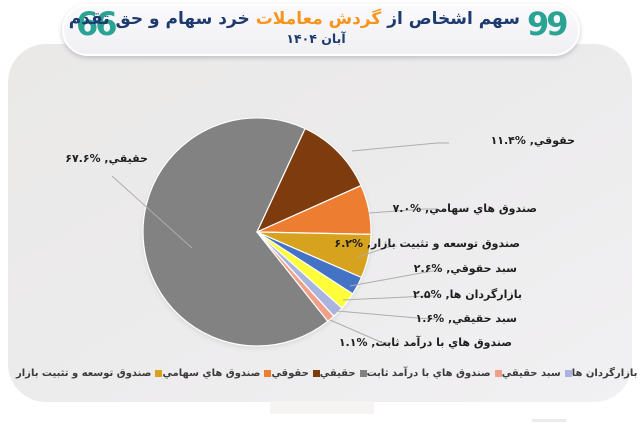 This screenshot has height=443, width=640. What do you see at coordinates (425, 342) in the screenshot?
I see `pie-data-label-7: صندوق هاي با درآمد ثابت, %۱.۱` at bounding box center [425, 342].